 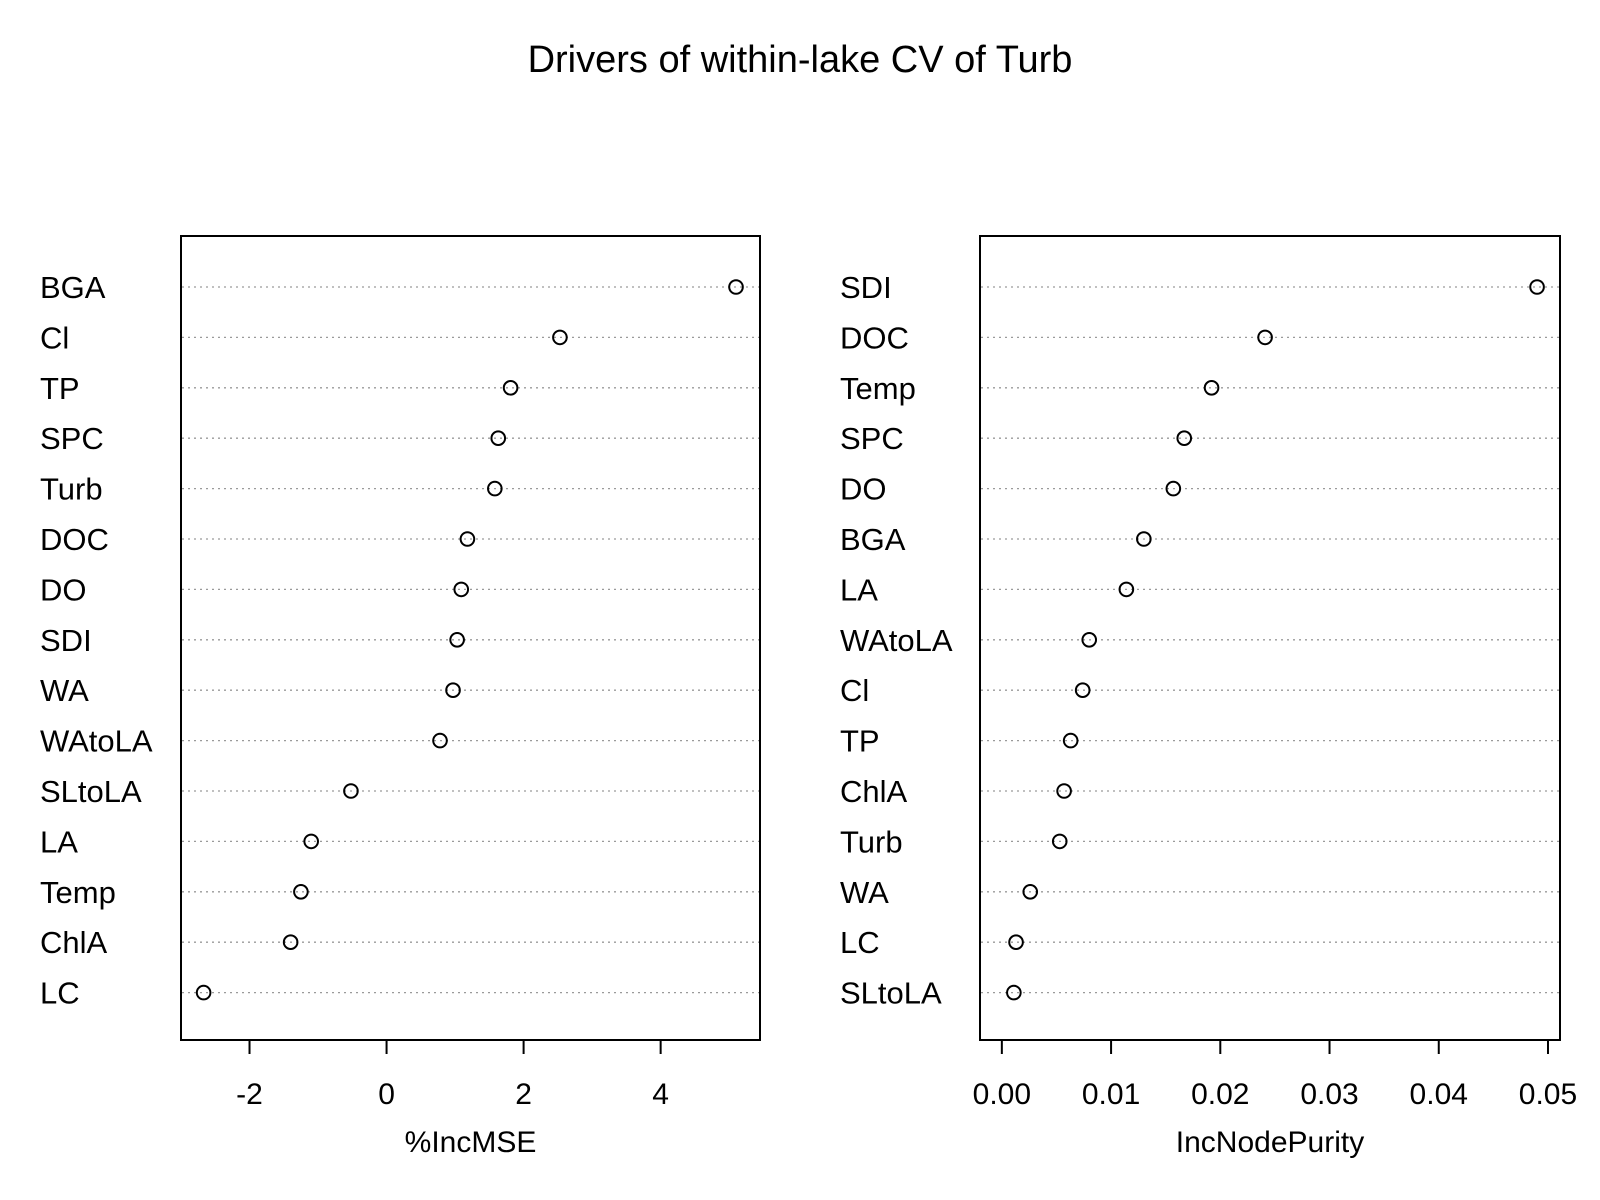 What do you see at coordinates (1111, 1094) in the screenshot?
I see `x-tick-label: 0.01` at bounding box center [1111, 1094].